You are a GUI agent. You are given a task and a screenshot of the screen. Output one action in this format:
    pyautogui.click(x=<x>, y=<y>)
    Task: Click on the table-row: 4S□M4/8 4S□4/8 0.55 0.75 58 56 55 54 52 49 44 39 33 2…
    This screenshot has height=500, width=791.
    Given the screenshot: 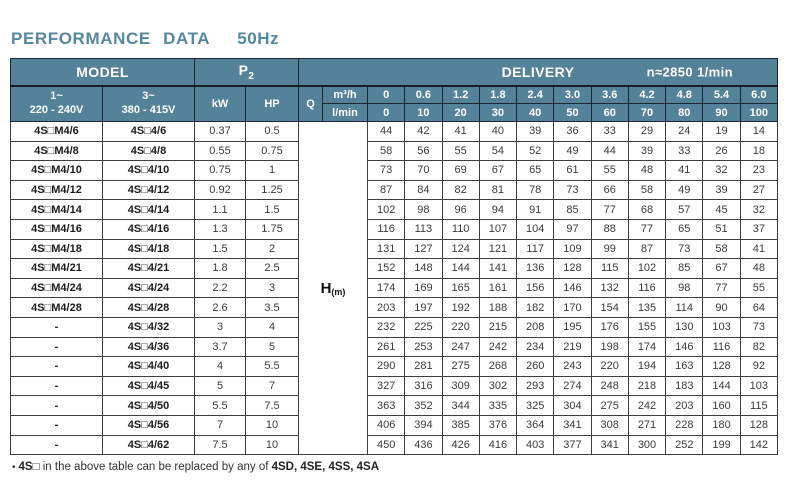 What is the action you would take?
    pyautogui.click(x=394, y=151)
    